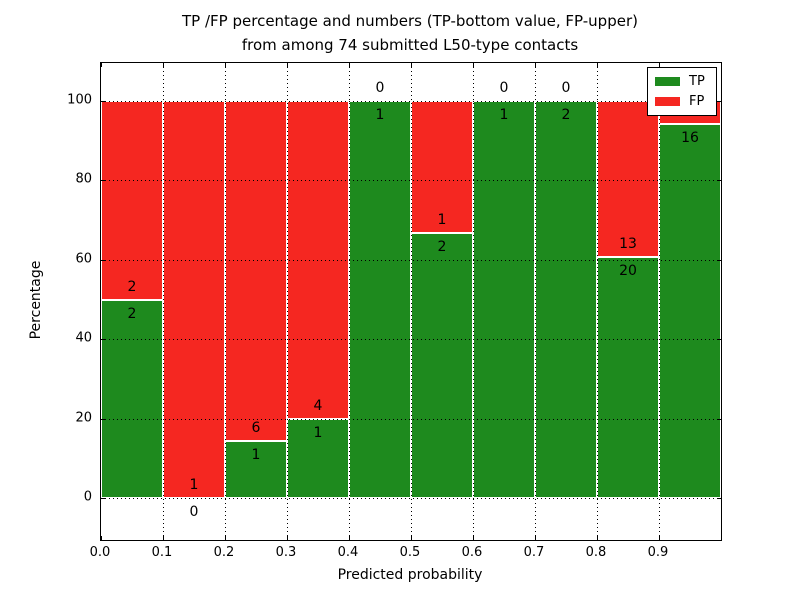 This screenshot has height=600, width=800. I want to click on fp-swatch-icon, so click(667, 101).